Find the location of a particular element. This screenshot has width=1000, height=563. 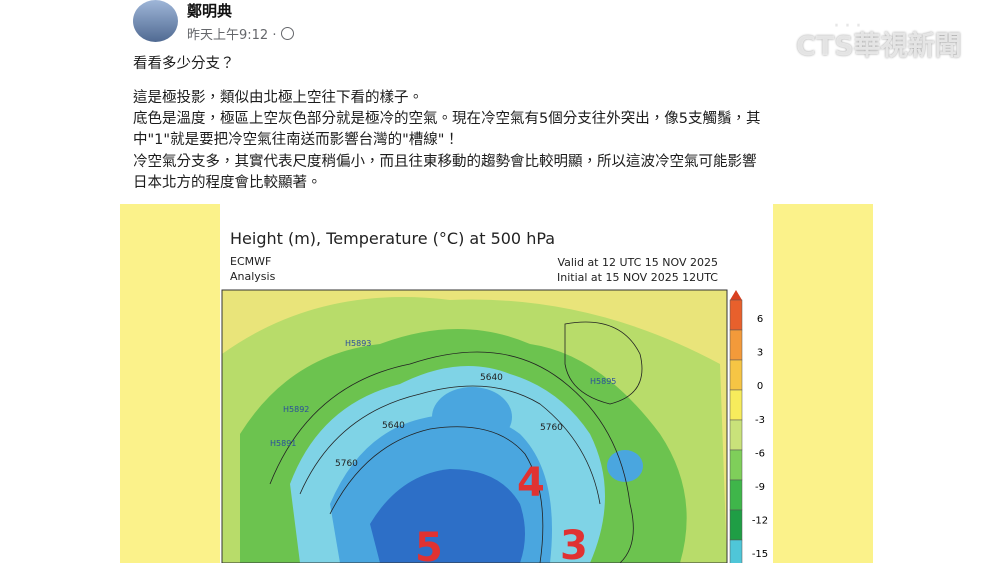

colorbar-label: 6 is located at coordinates (760, 319).